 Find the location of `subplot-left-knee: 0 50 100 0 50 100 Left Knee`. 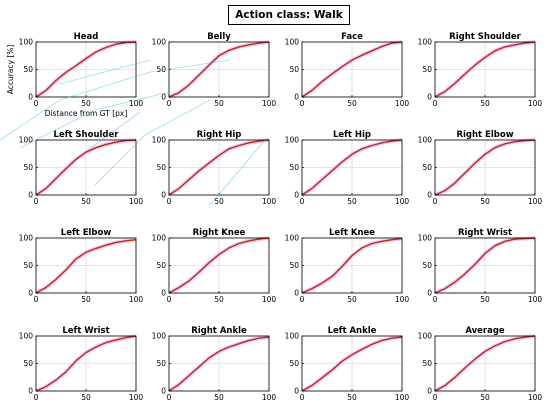

subplot-left-knee: 0 50 100 0 50 100 Left Knee is located at coordinates (347, 266).